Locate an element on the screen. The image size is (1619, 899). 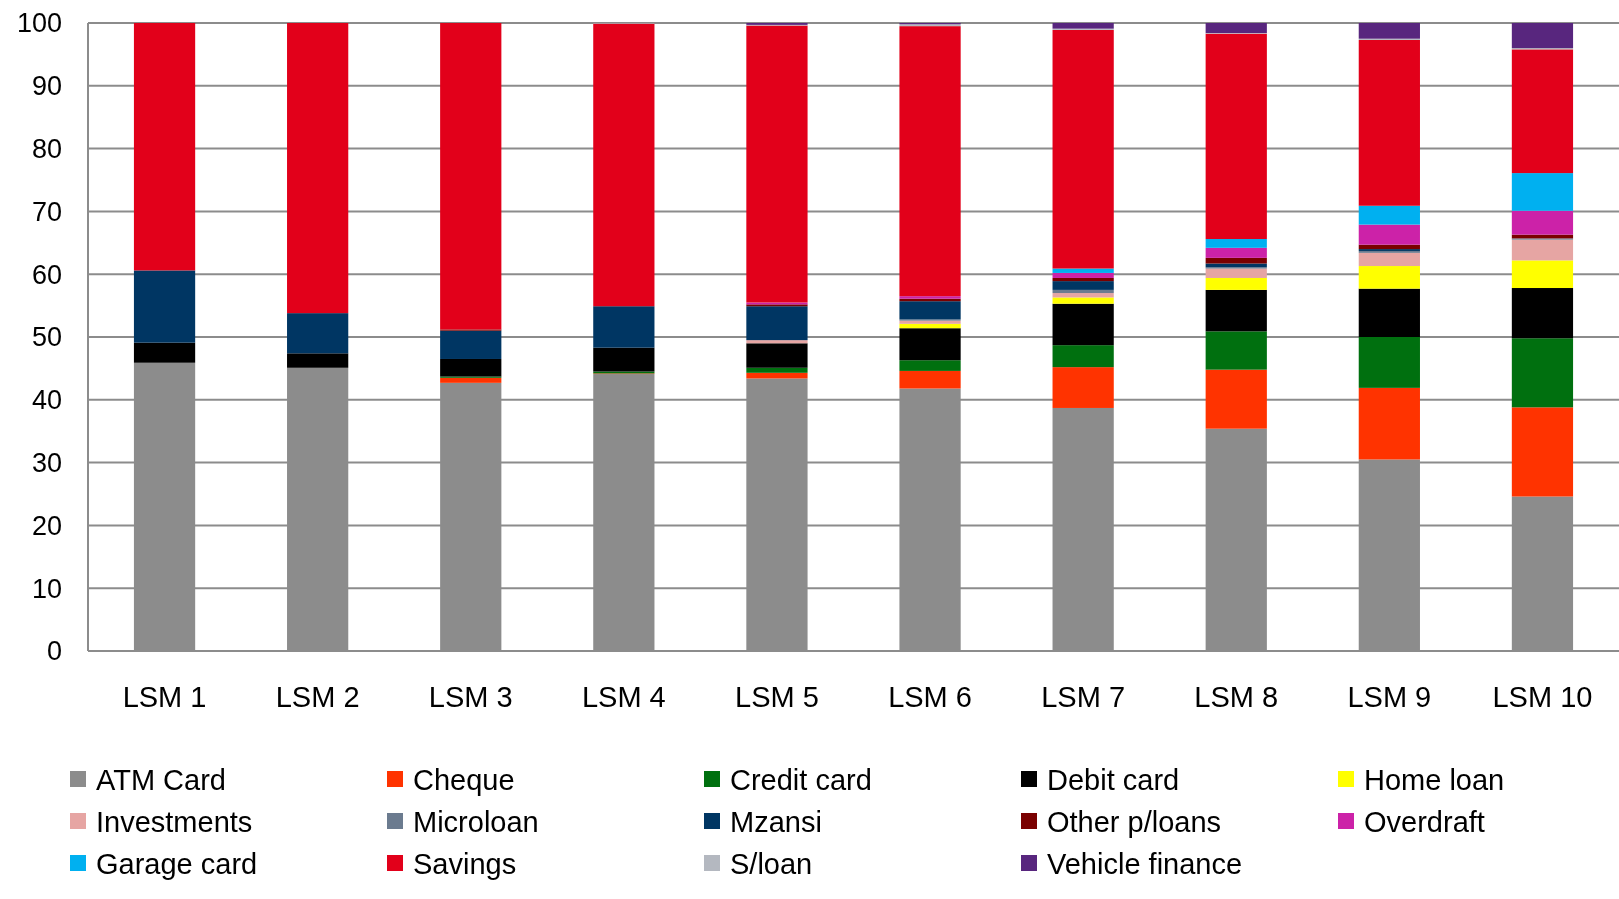
legend-label: Vehicle finance is located at coordinates (1145, 864).